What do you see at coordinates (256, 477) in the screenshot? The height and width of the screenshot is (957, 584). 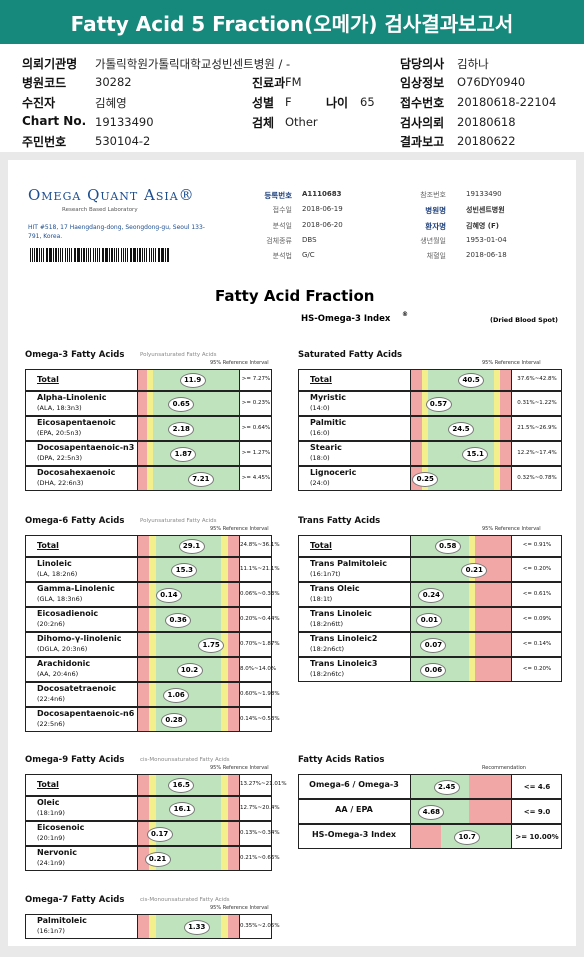 I see `row-reference: >= 4.45%` at bounding box center [256, 477].